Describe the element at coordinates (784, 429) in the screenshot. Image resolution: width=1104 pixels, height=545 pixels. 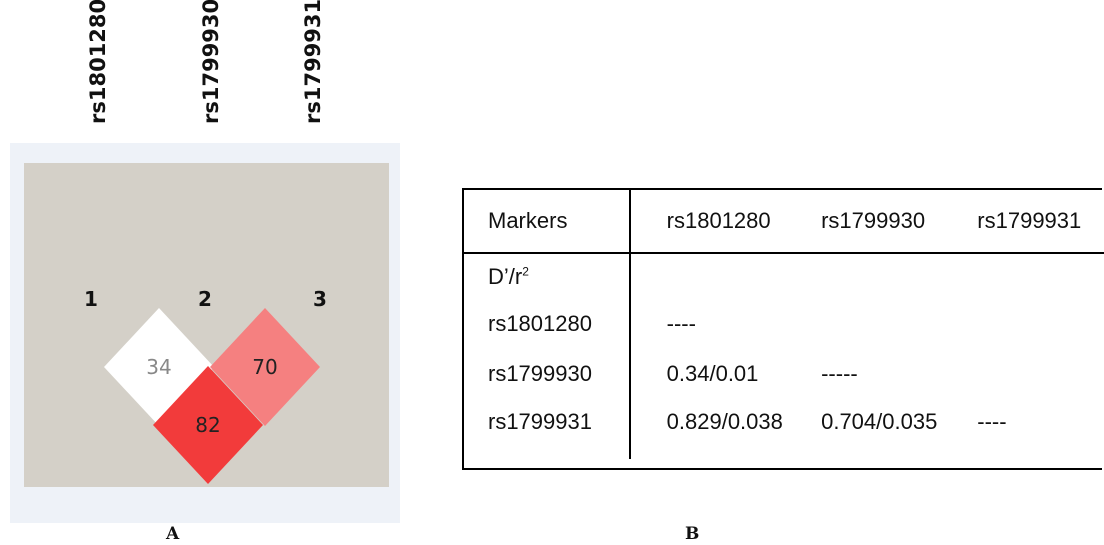
I see `table-row: rs1799931 0.829/0.038 0.704/0.035 ----` at that location.